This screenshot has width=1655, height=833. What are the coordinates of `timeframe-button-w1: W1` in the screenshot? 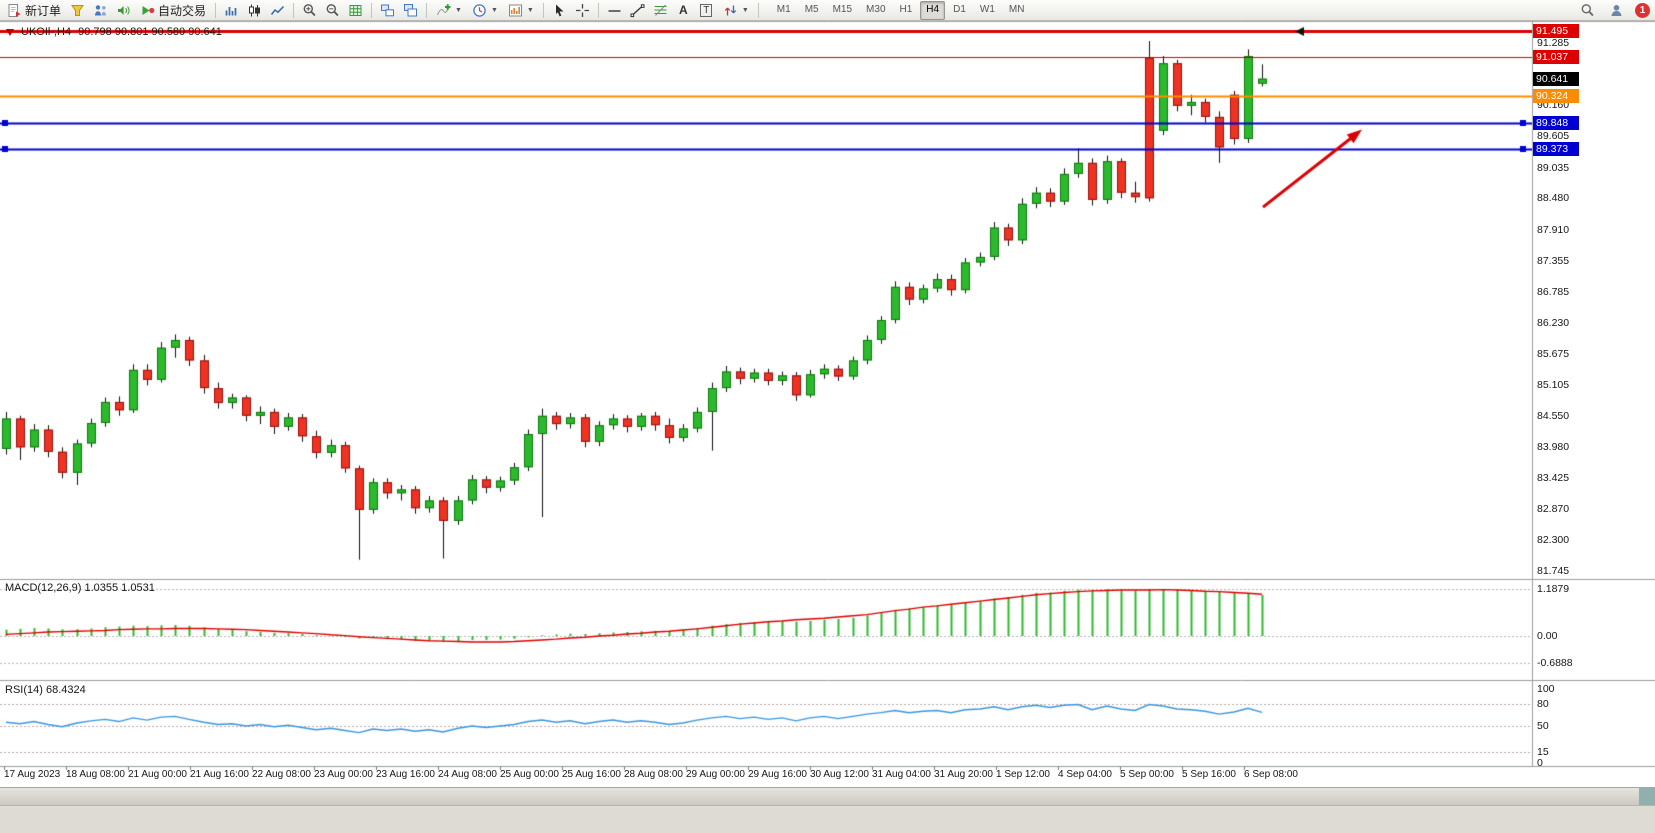 It's located at (987, 9).